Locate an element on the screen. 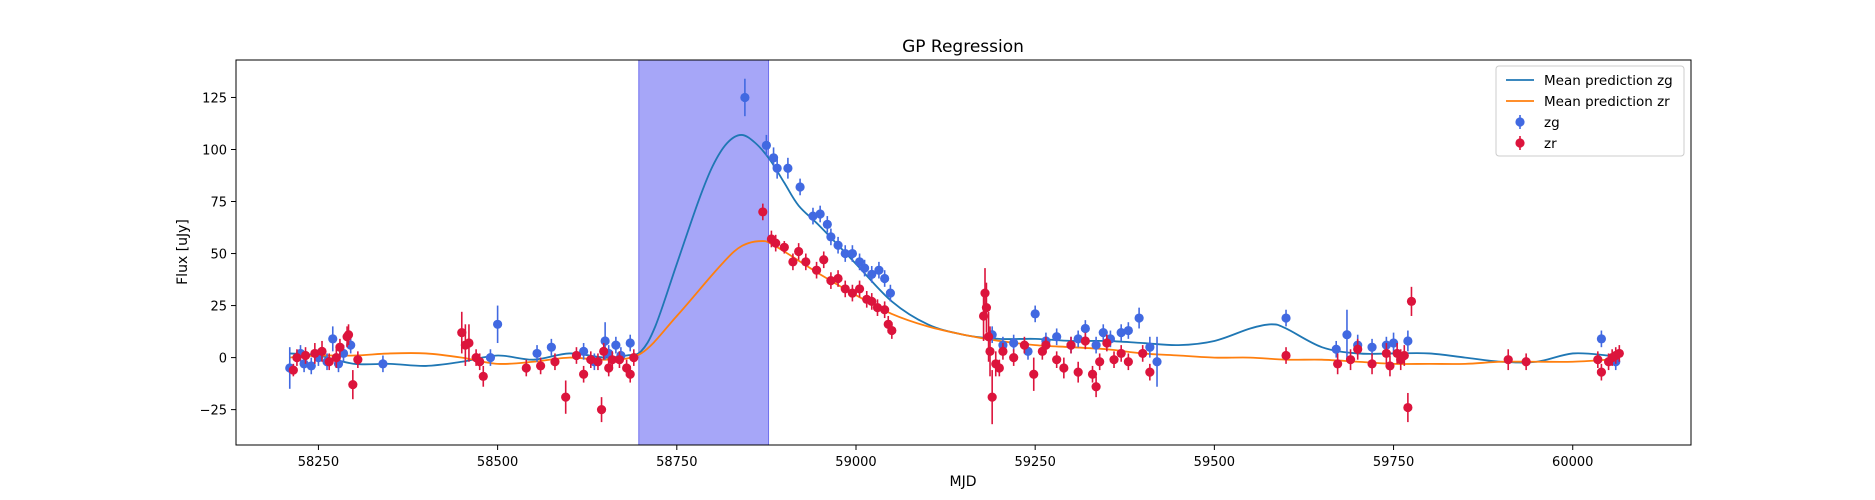  legend-label: zg is located at coordinates (1552, 123).